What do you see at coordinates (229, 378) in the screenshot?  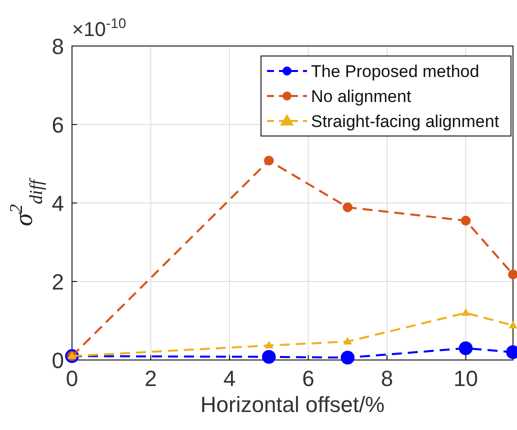 I see `x-tick-label: 4` at bounding box center [229, 378].